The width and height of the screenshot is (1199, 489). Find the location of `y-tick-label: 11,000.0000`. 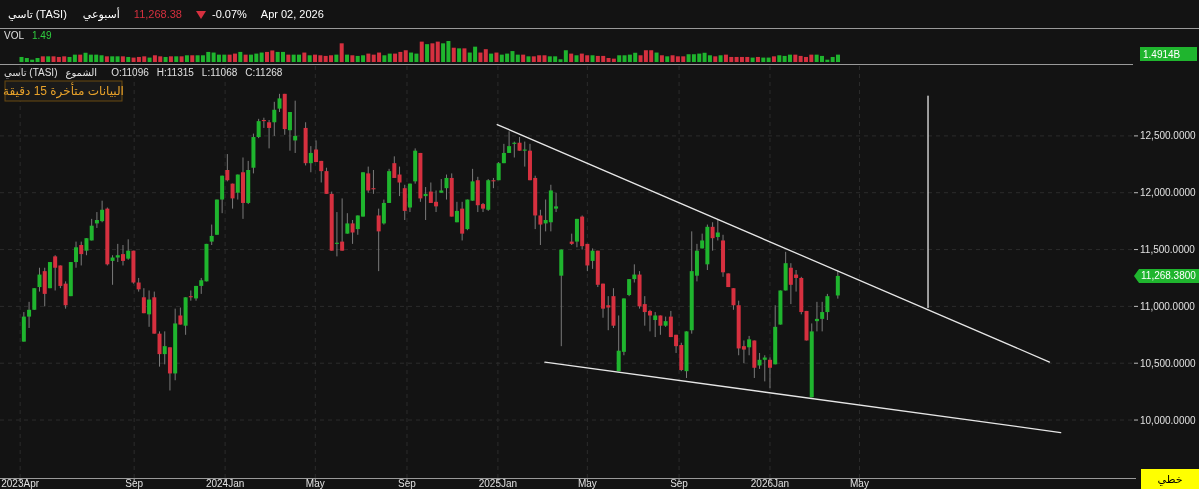

y-tick-label: 11,000.0000 is located at coordinates (1168, 306).